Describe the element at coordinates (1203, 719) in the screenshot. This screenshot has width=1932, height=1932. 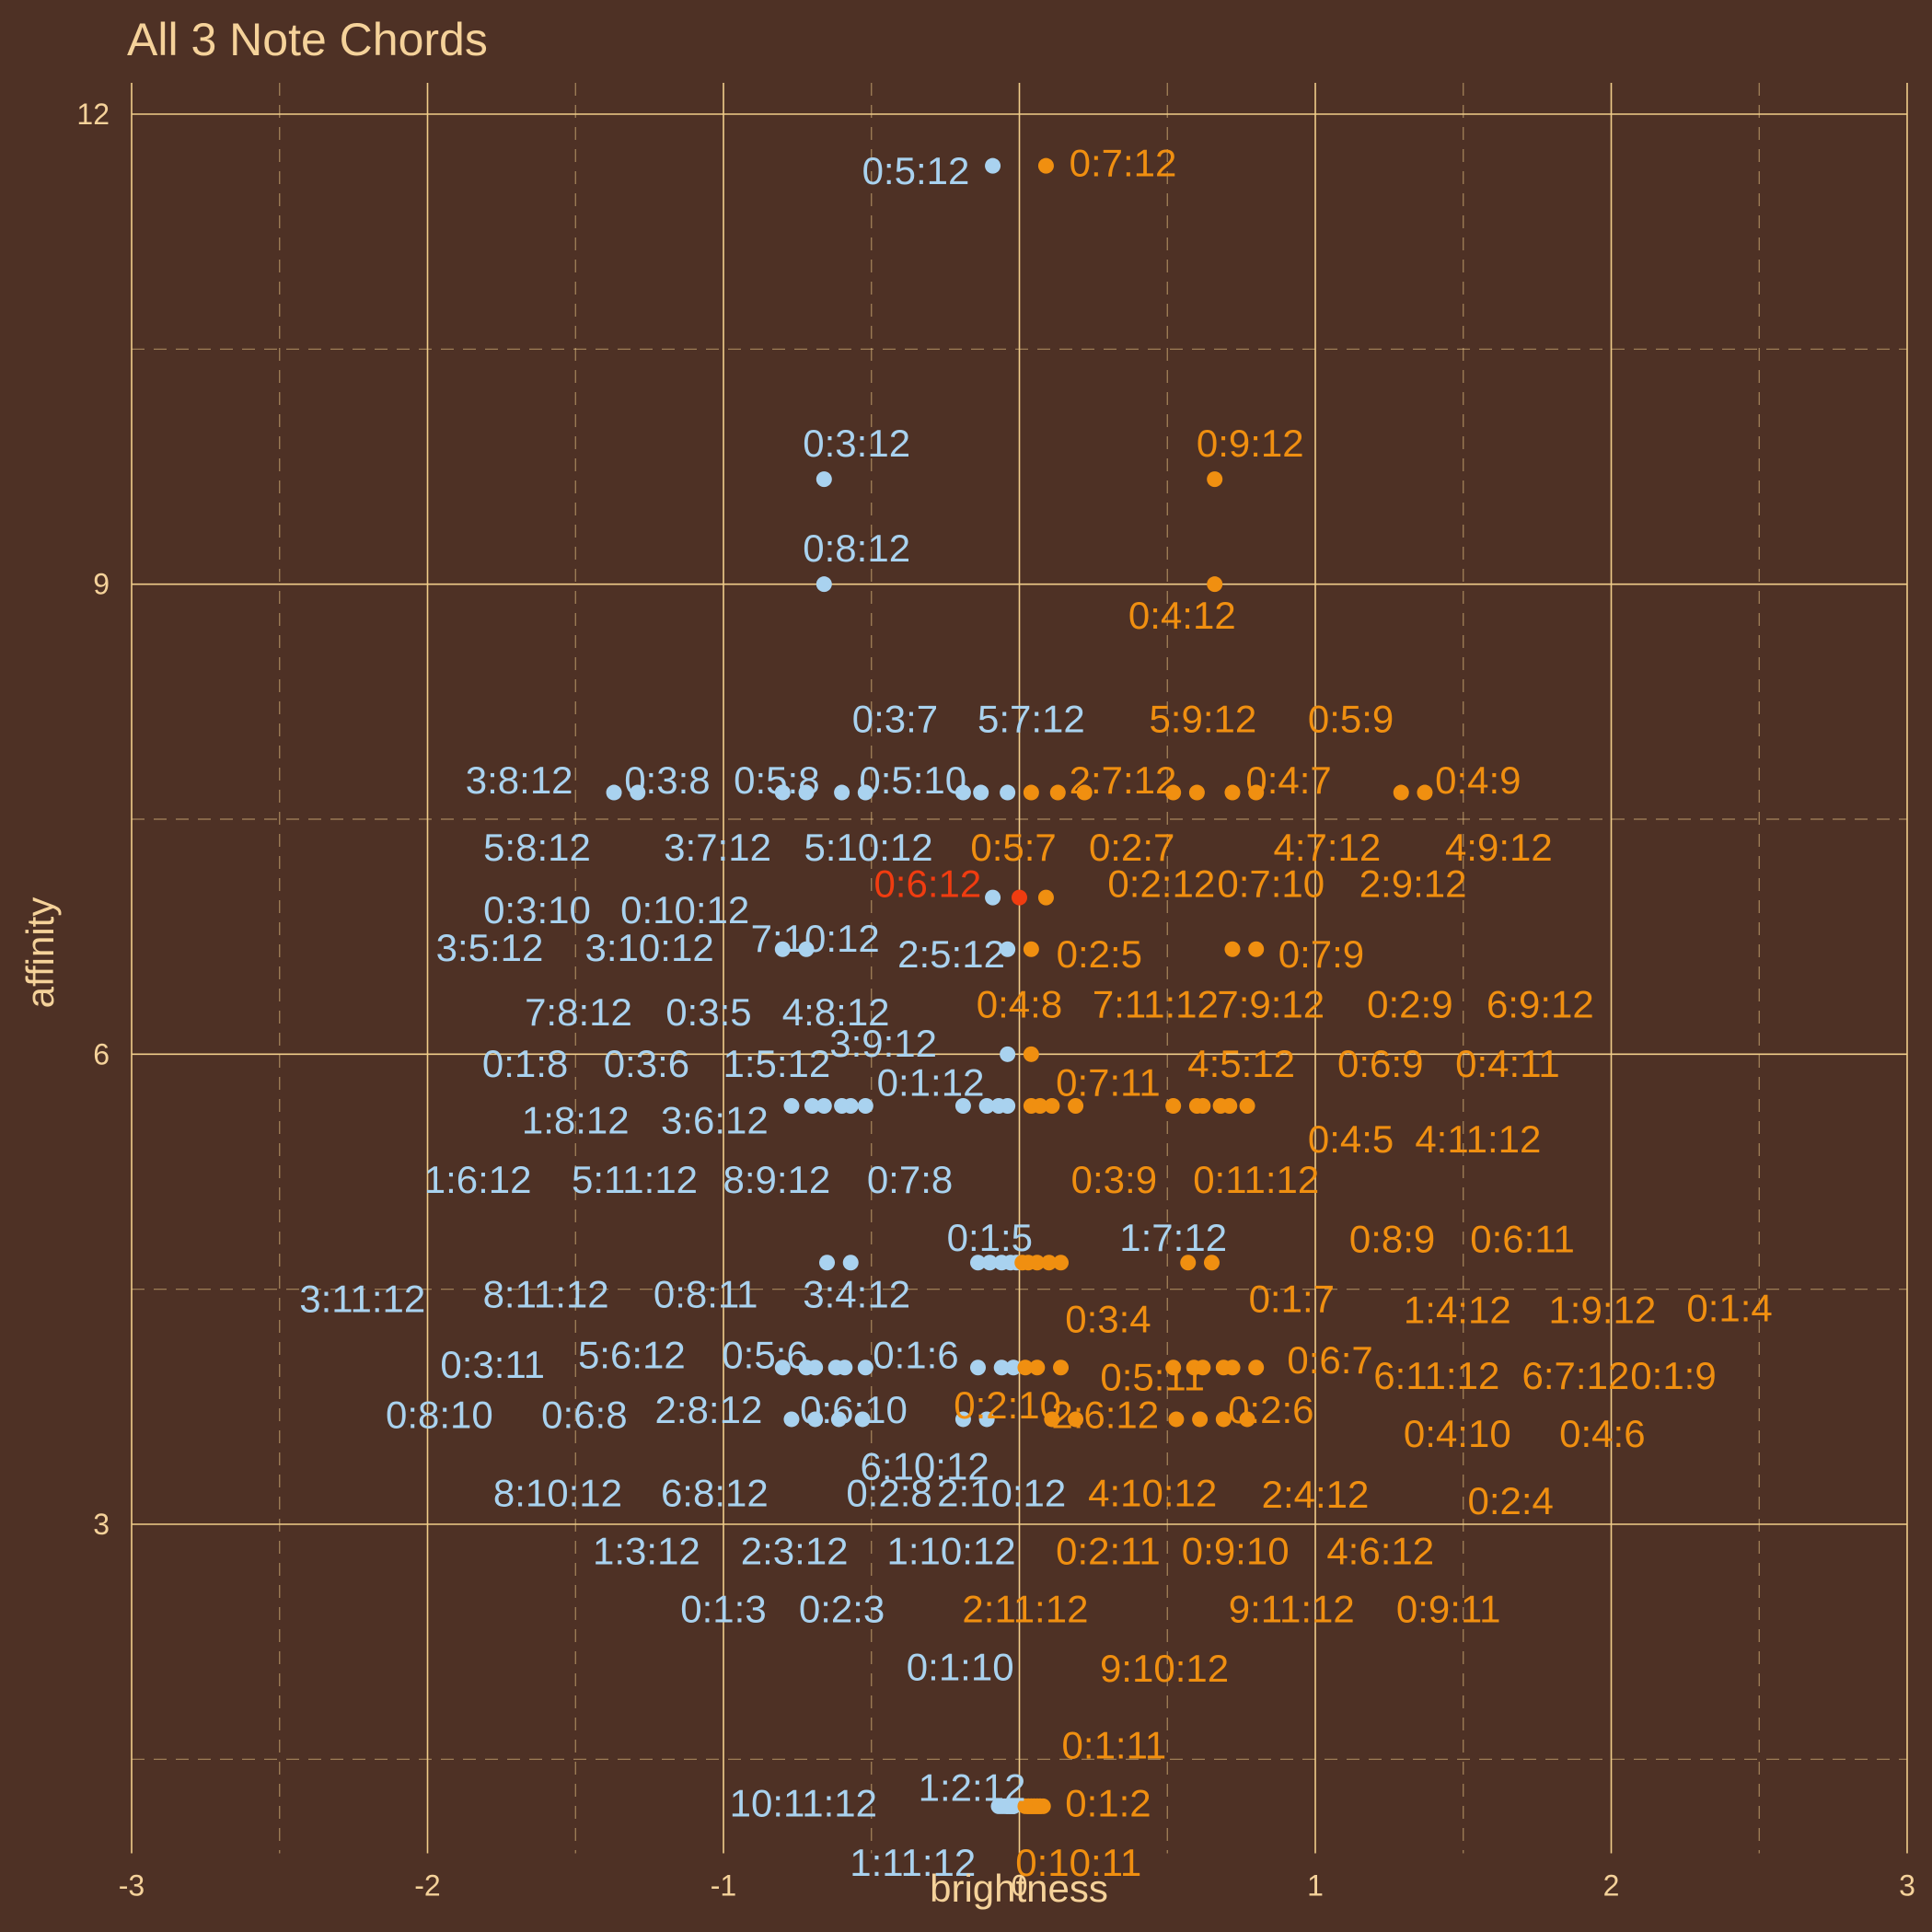
I see `point-label: 5:9:12` at that location.